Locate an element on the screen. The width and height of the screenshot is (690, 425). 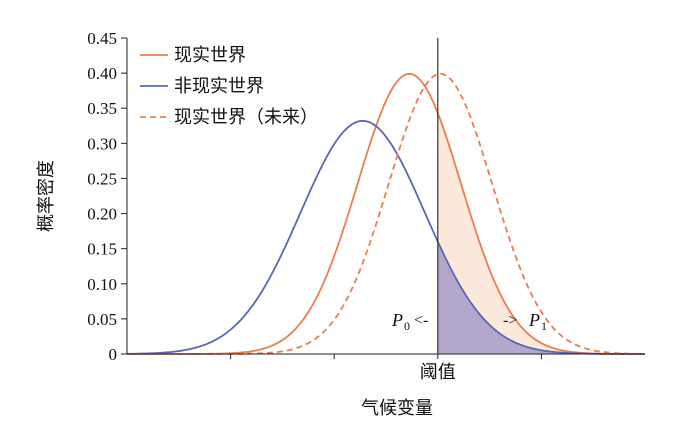
p1-arrow: -> is located at coordinates (510, 320).